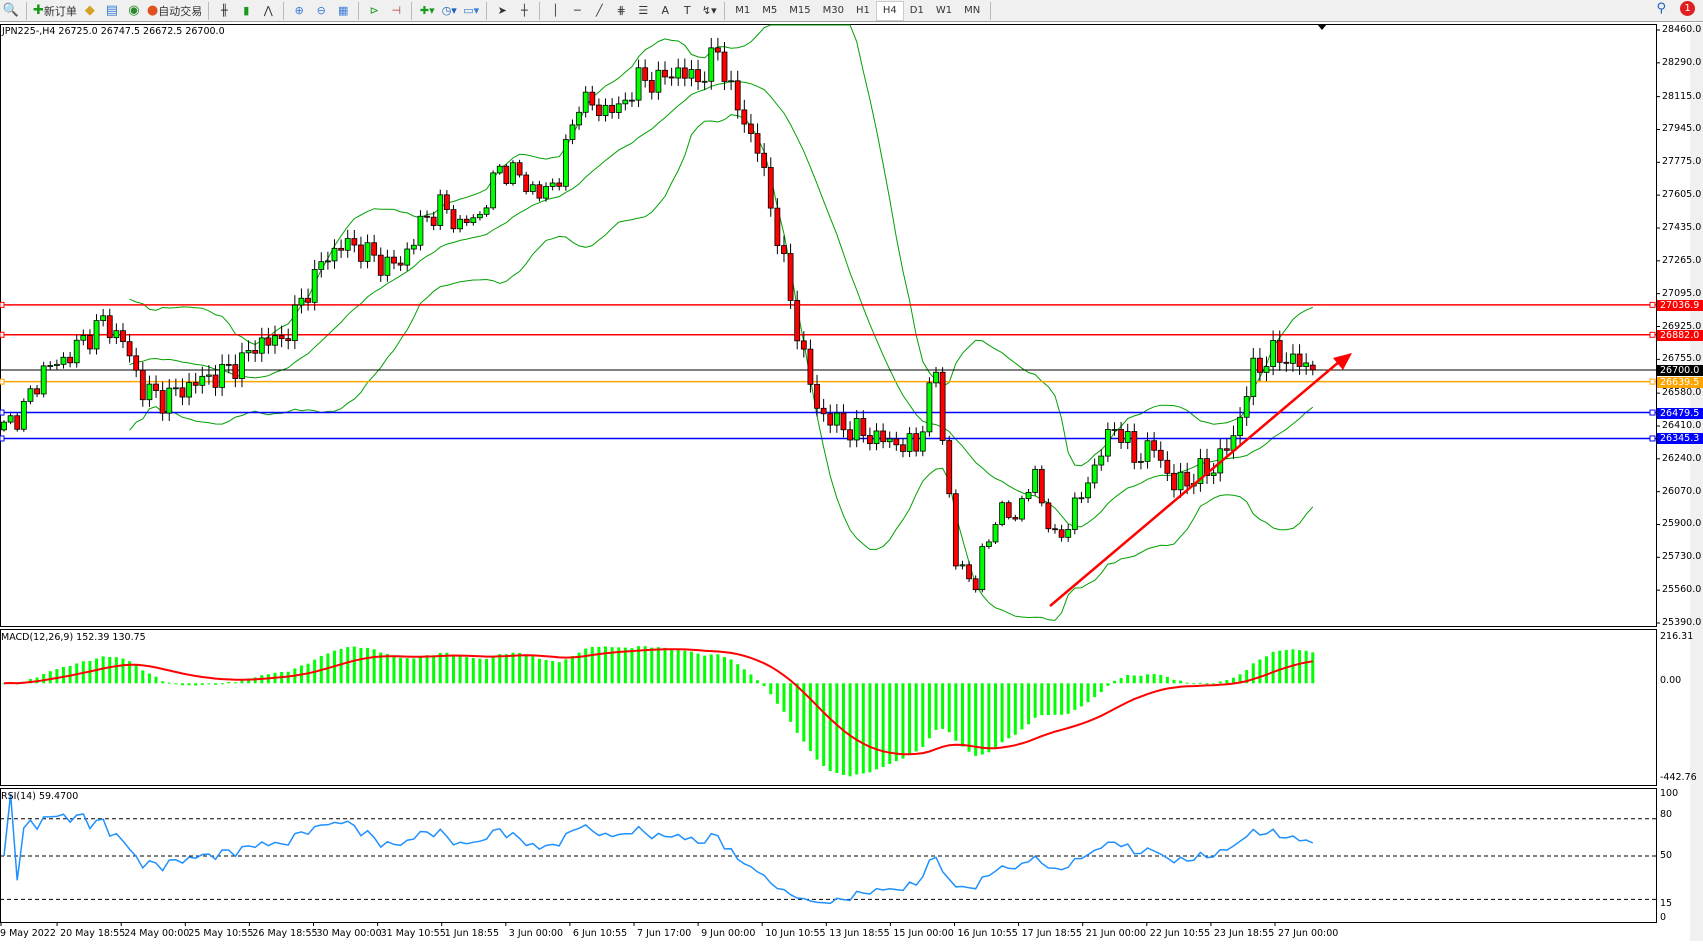 The image size is (1703, 944). Describe the element at coordinates (687, 10) in the screenshot. I see `label-icon: T` at that location.